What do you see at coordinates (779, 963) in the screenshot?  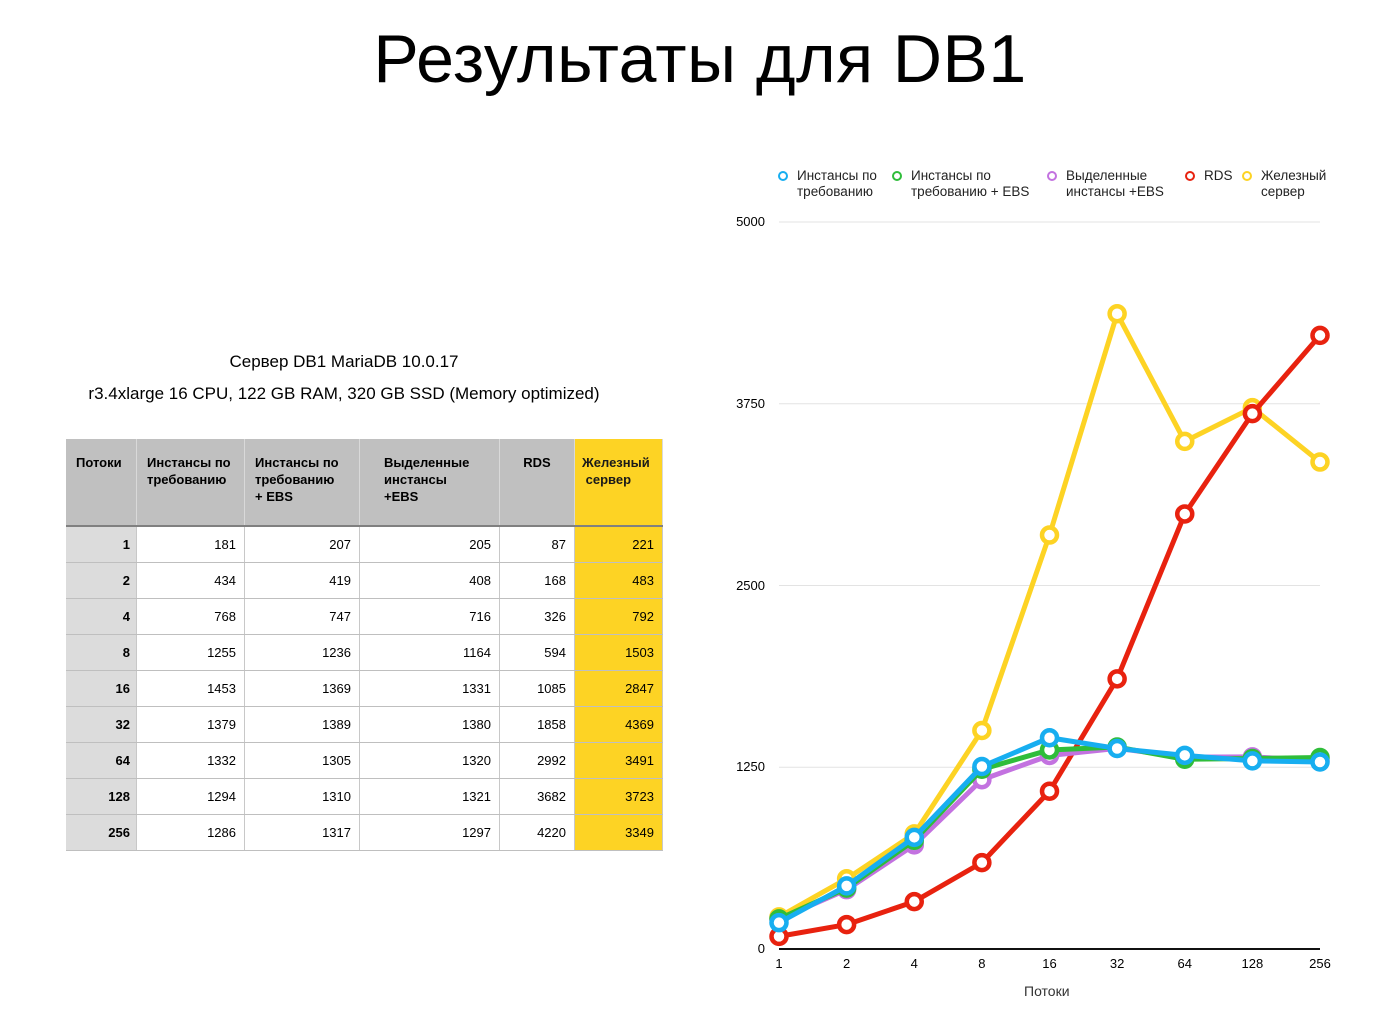 I see `x-tick-label: 1` at bounding box center [779, 963].